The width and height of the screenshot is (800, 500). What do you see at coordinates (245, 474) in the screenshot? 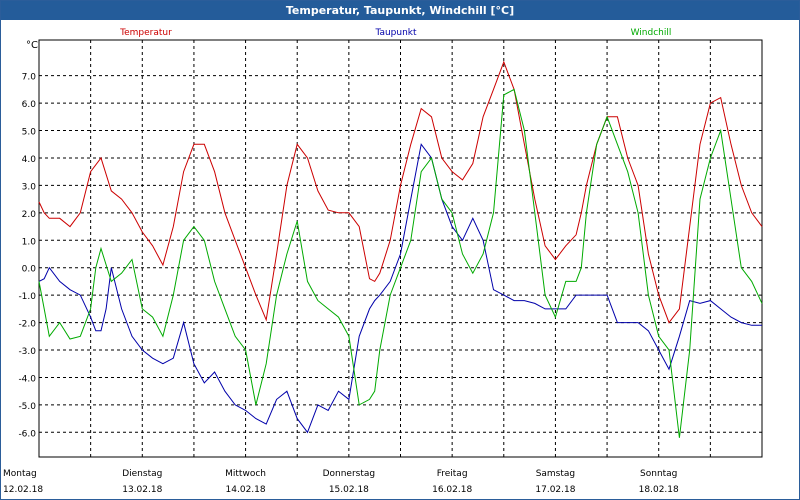
I see `x-tick-day: Mittwoch` at bounding box center [245, 474].